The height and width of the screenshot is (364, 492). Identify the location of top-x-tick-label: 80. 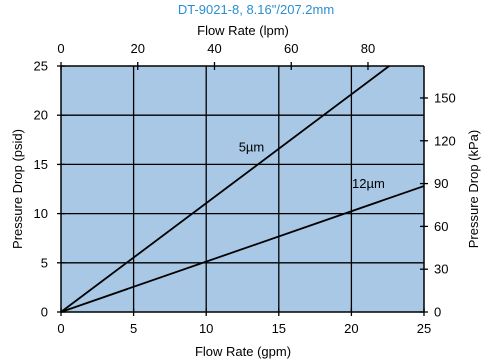
(368, 48).